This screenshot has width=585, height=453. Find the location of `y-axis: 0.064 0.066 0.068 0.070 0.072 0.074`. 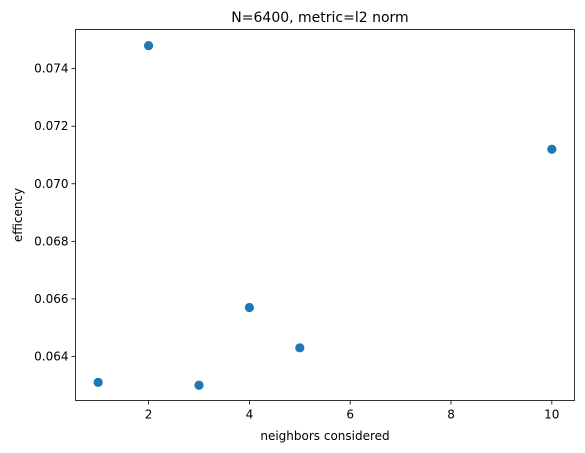

y-axis: 0.064 0.066 0.068 0.070 0.072 0.074 is located at coordinates (55, 212).